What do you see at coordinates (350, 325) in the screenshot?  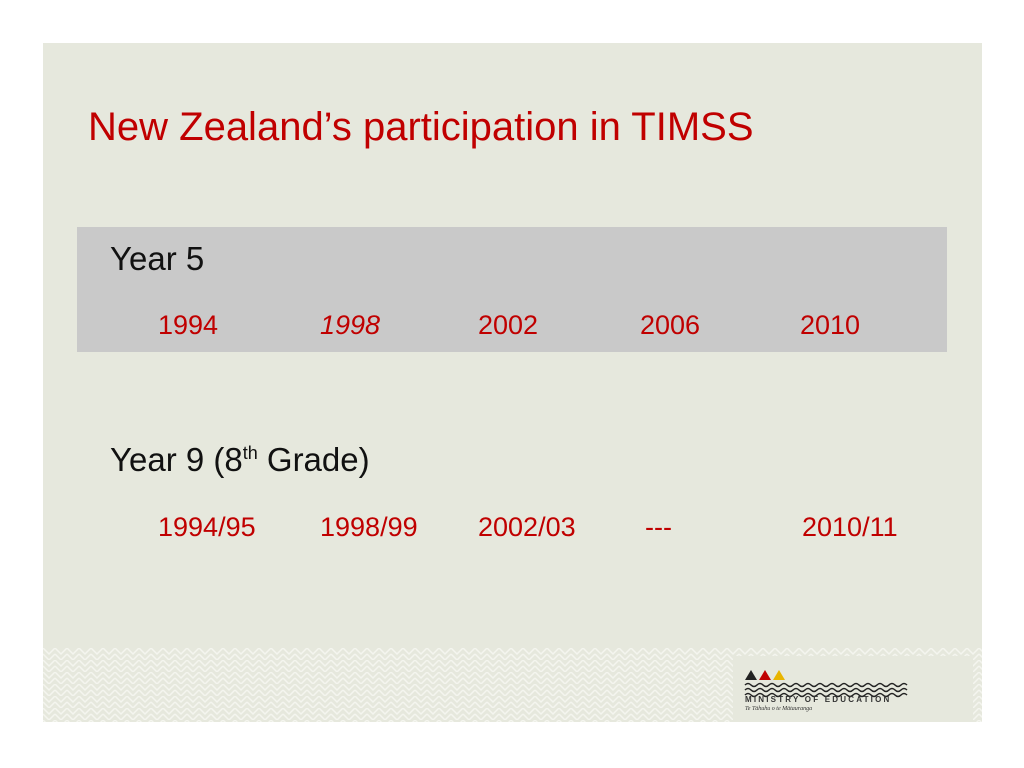 I see `year-item: 1998` at bounding box center [350, 325].